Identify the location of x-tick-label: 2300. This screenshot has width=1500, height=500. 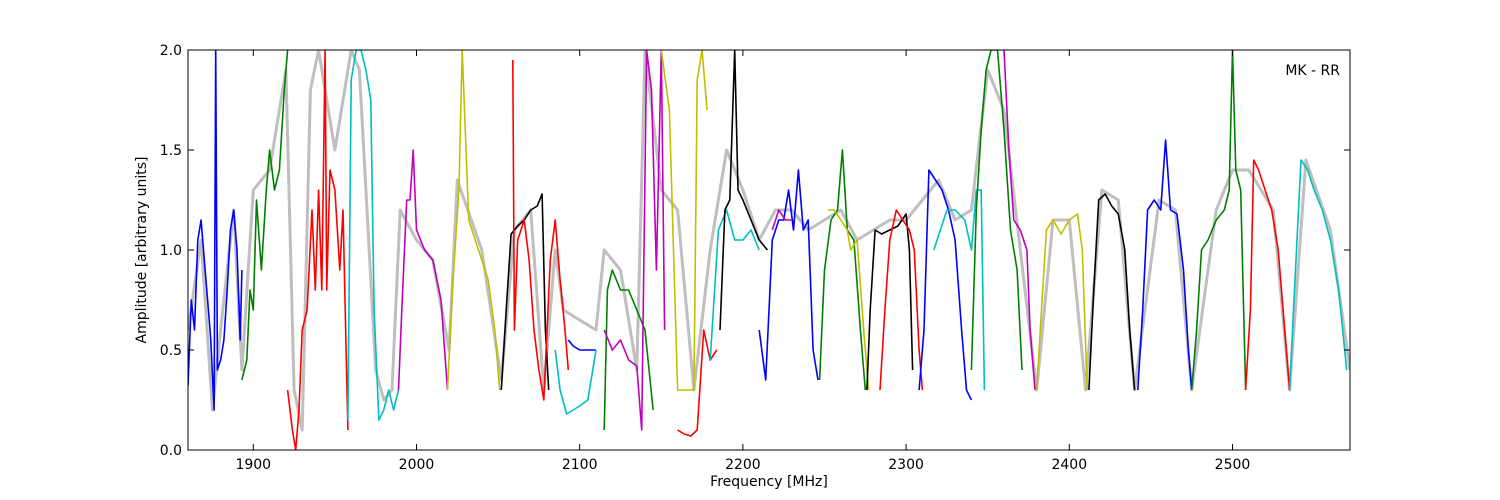
(906, 465).